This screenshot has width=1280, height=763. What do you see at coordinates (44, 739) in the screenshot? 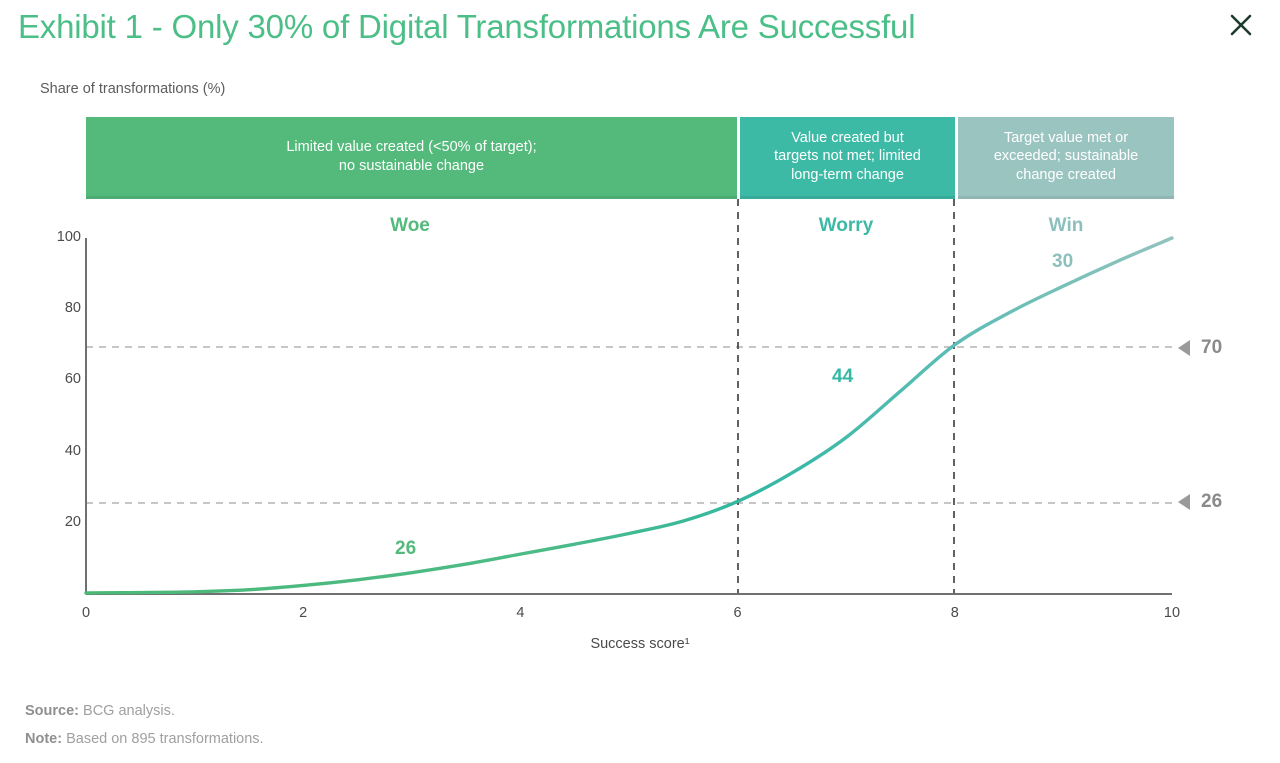
I see `note-label: Note:` at bounding box center [44, 739].